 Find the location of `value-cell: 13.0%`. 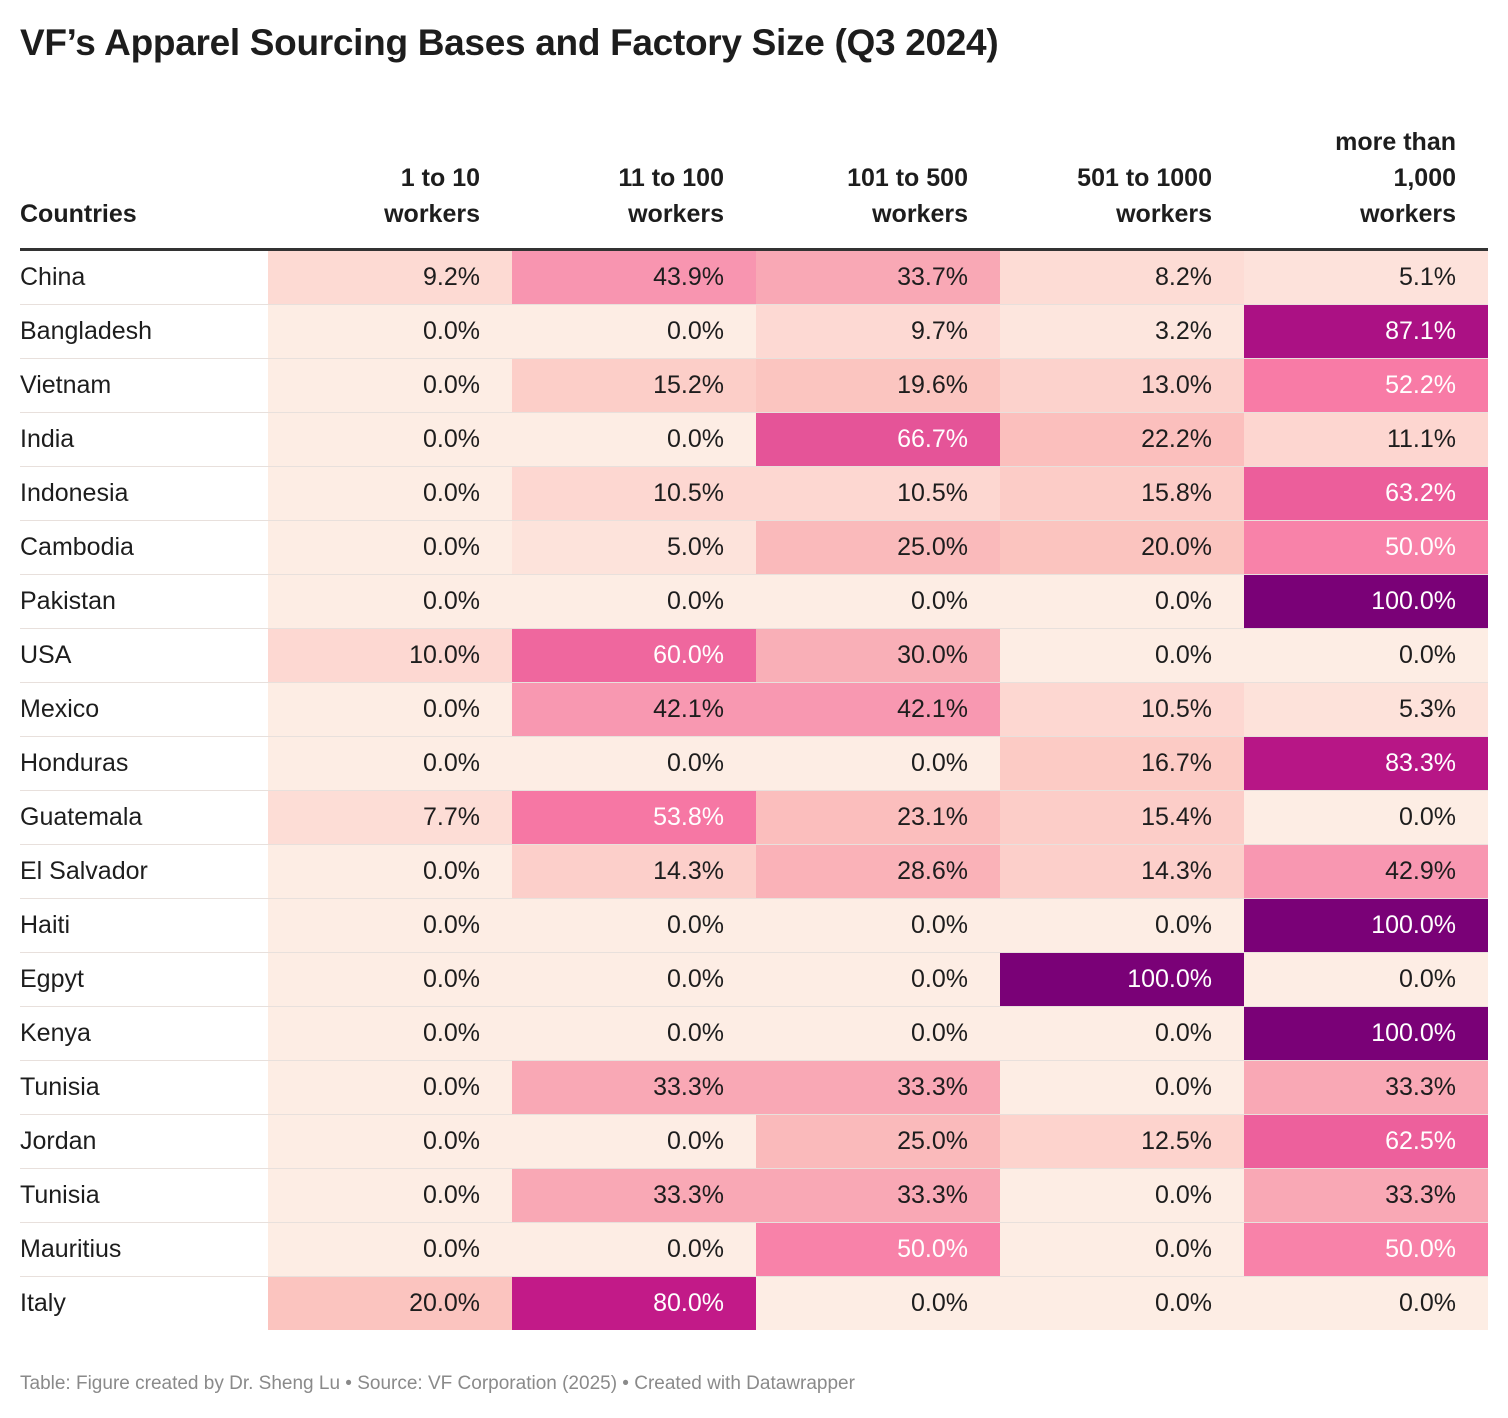

value-cell: 13.0% is located at coordinates (1122, 385).